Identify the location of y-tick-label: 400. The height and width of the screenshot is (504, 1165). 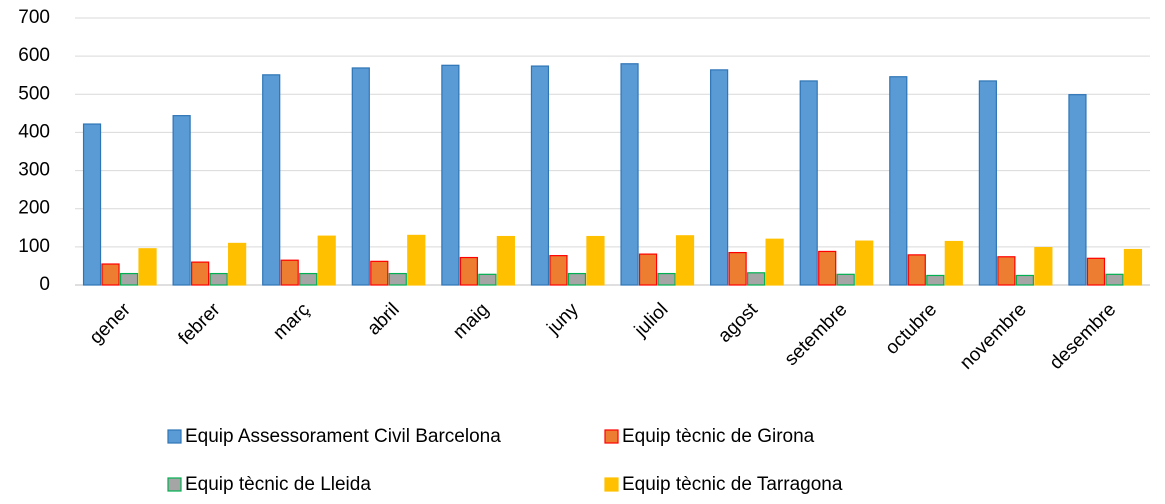
(34, 131).